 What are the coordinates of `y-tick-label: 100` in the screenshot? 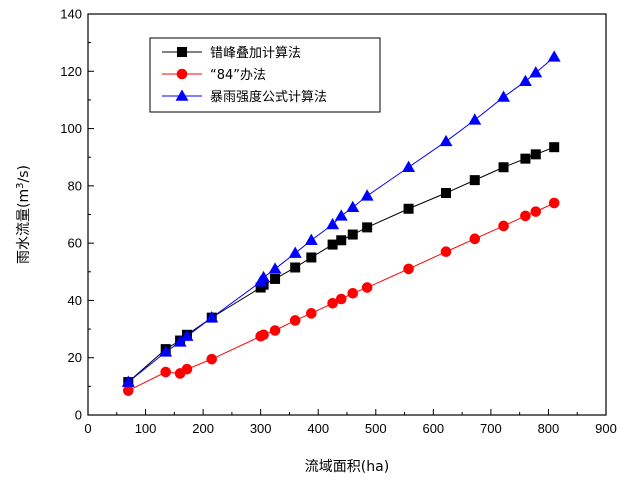 It's located at (71, 128).